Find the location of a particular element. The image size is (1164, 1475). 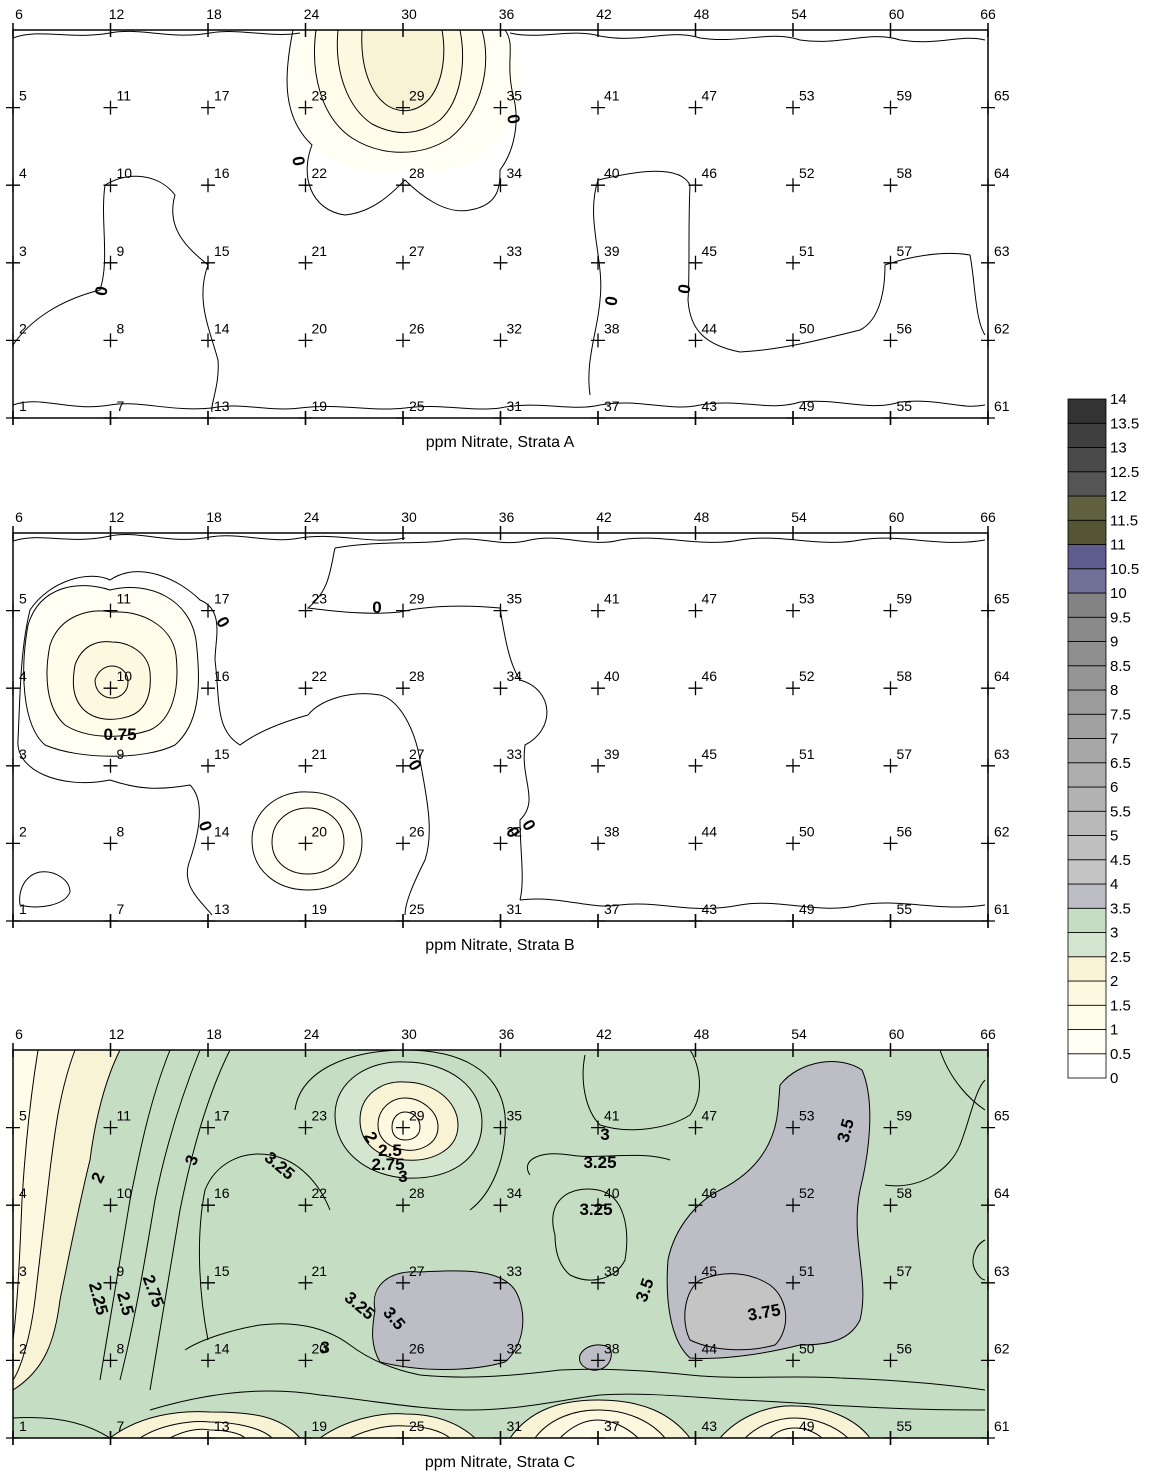

station-label: 38 is located at coordinates (612, 831).